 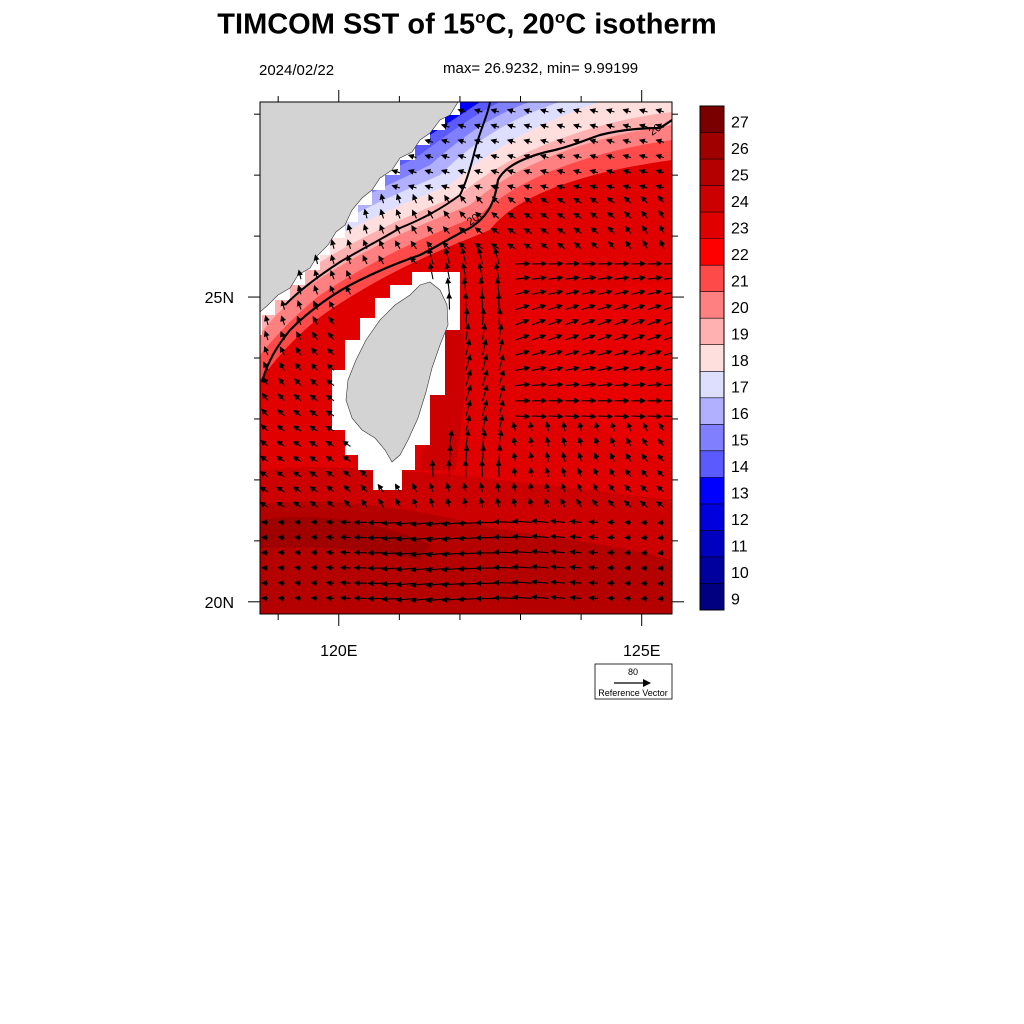 I want to click on stats-label: max= 26.9232, min= 9.99199, so click(x=541, y=68).